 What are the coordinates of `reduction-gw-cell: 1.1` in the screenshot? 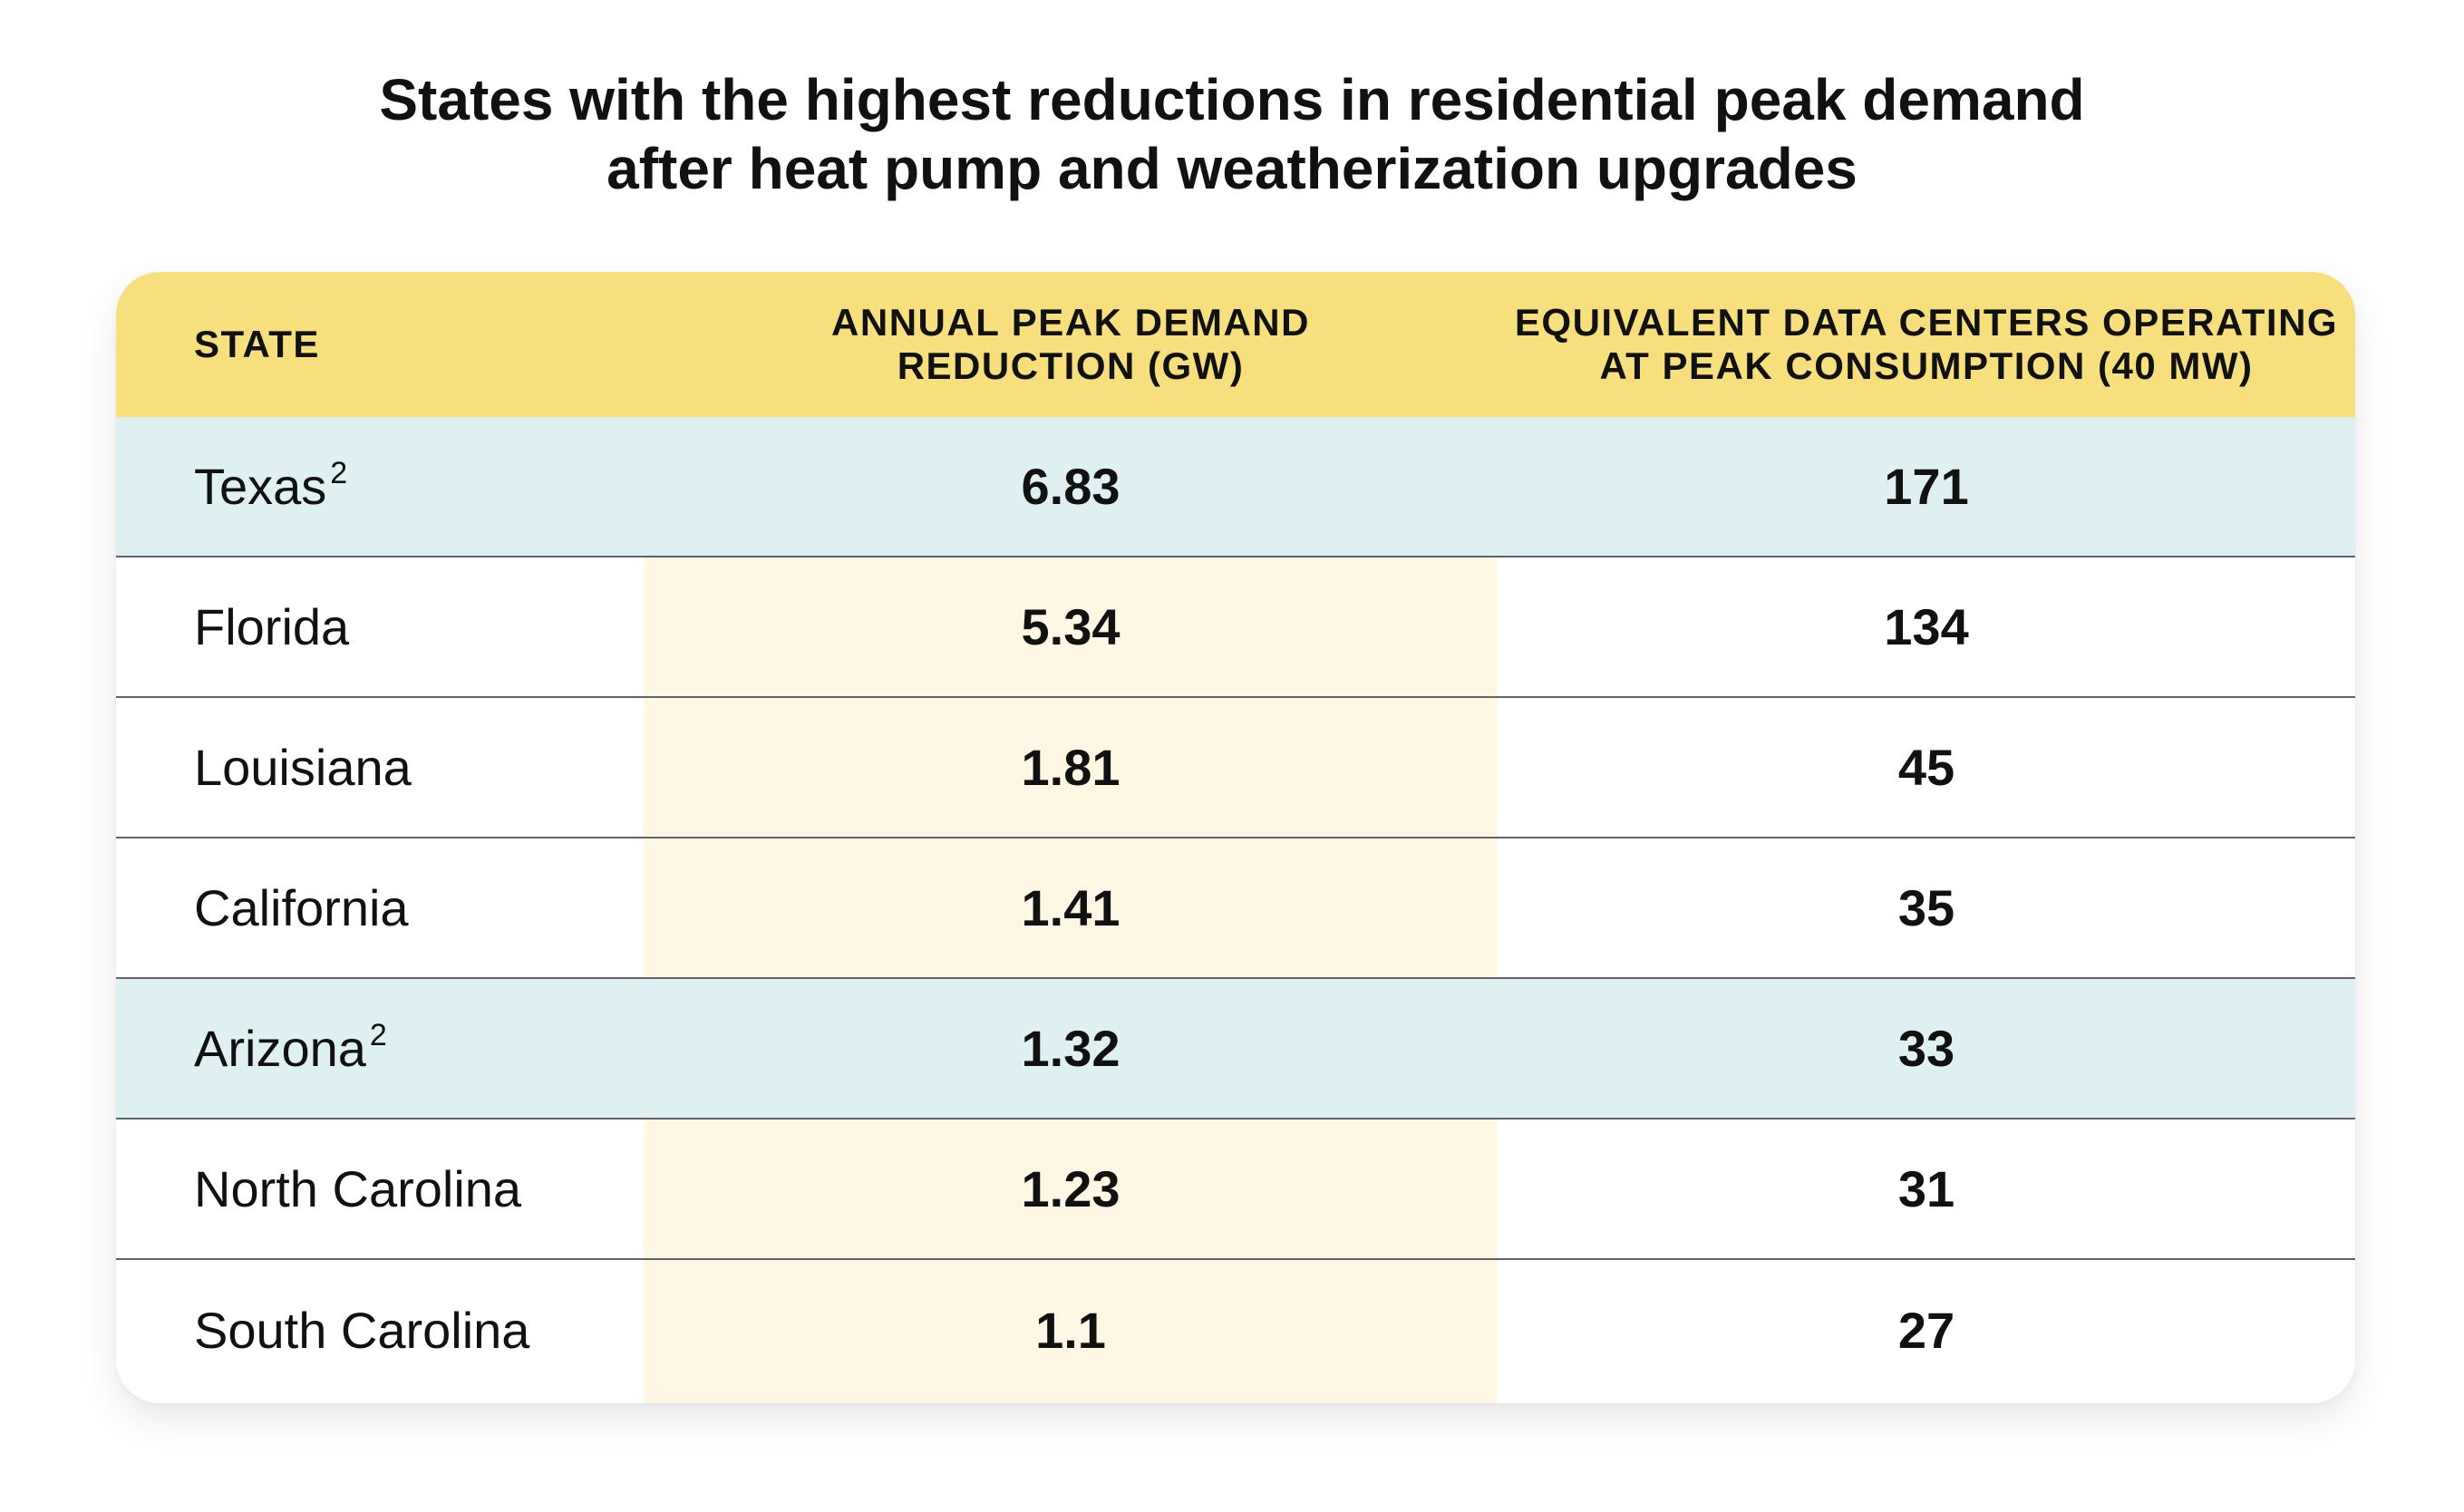 It's located at (1070, 1331).